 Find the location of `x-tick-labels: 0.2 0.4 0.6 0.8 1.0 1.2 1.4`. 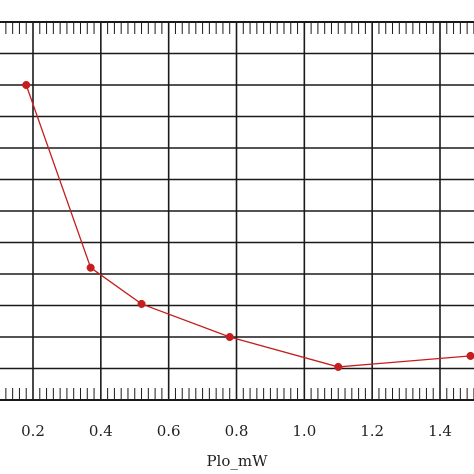

x-tick-labels: 0.2 0.4 0.6 0.8 1.0 1.2 1.4 is located at coordinates (236, 431).